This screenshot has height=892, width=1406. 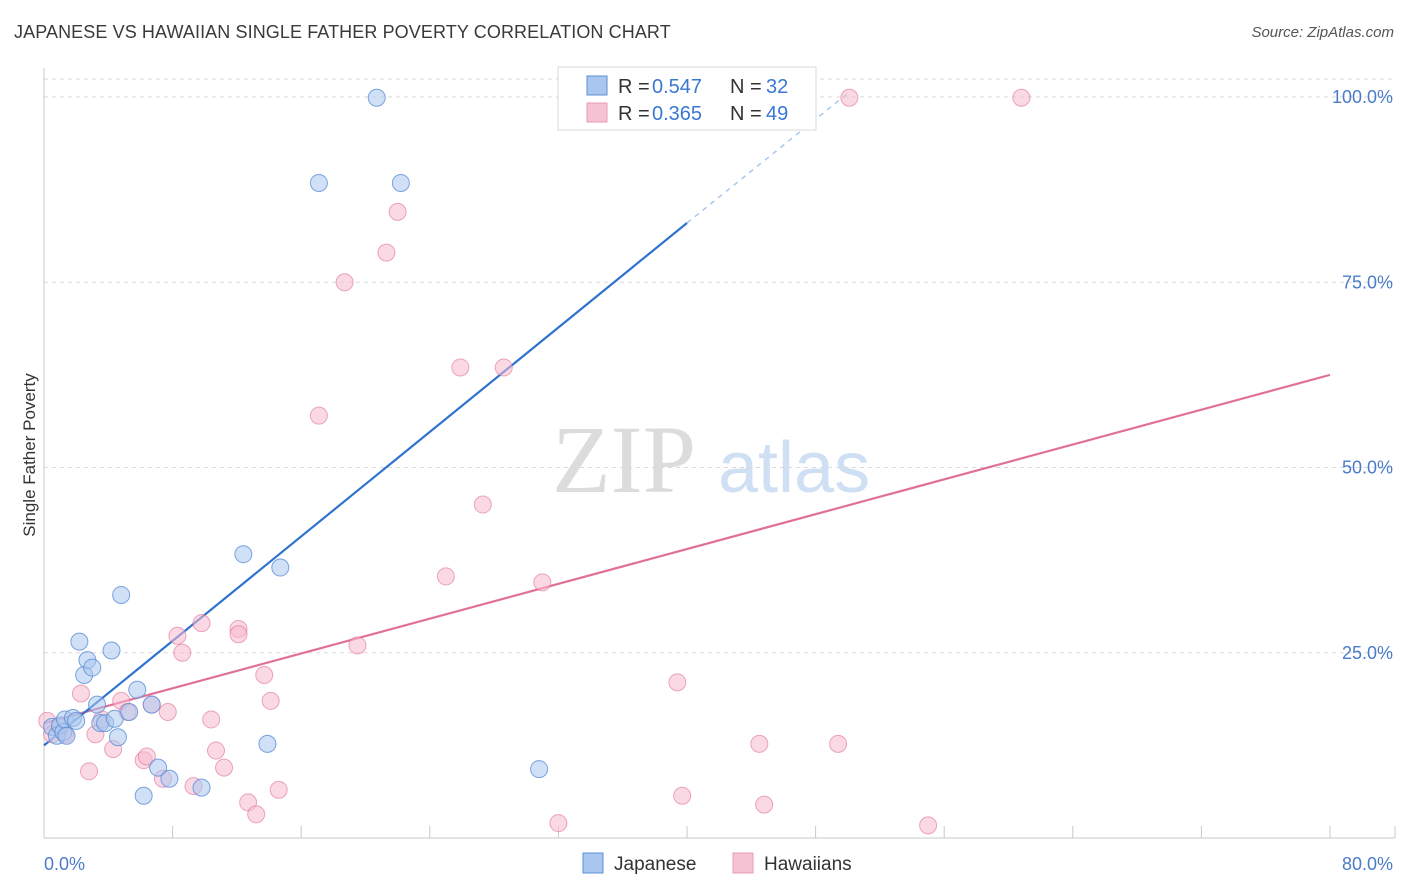 What do you see at coordinates (29, 455) in the screenshot?
I see `y-axis-label: Single Father Poverty` at bounding box center [29, 455].